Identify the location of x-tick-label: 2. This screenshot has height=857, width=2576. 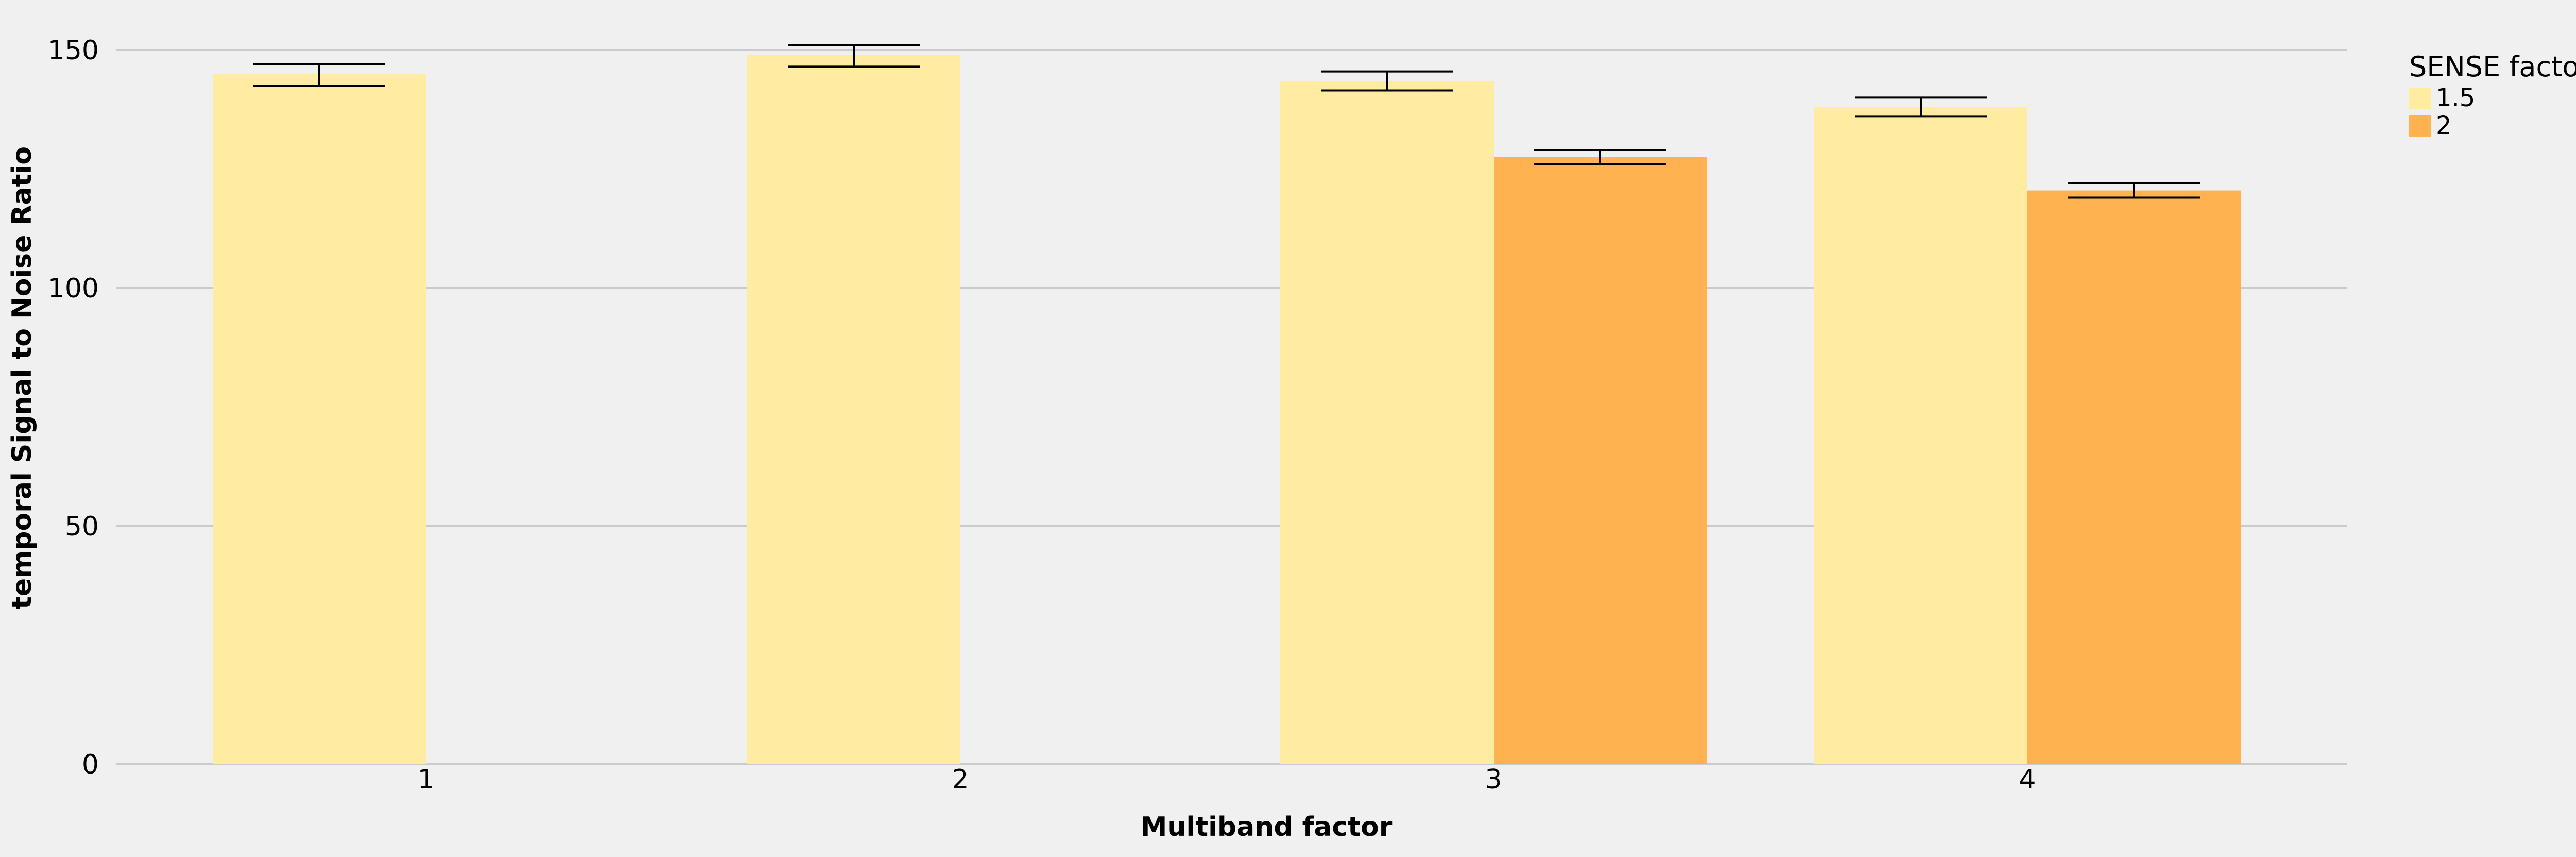
(960, 779).